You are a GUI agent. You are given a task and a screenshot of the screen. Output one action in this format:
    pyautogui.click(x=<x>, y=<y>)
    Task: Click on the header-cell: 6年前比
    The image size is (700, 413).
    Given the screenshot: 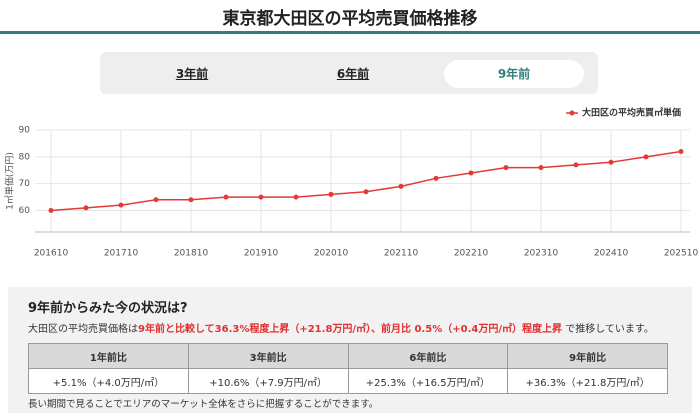 What is the action you would take?
    pyautogui.click(x=428, y=356)
    